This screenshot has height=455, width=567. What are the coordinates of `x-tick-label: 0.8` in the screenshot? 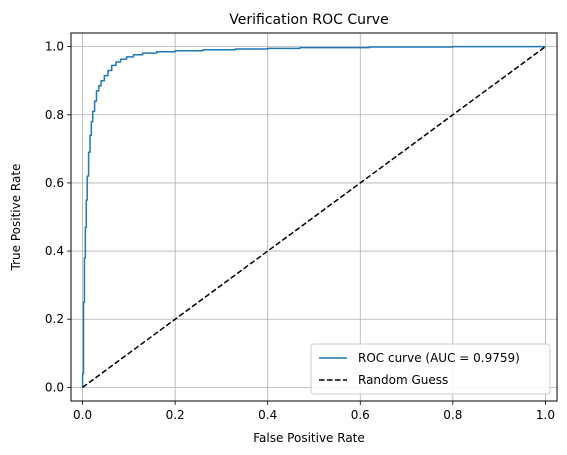 It's located at (452, 415).